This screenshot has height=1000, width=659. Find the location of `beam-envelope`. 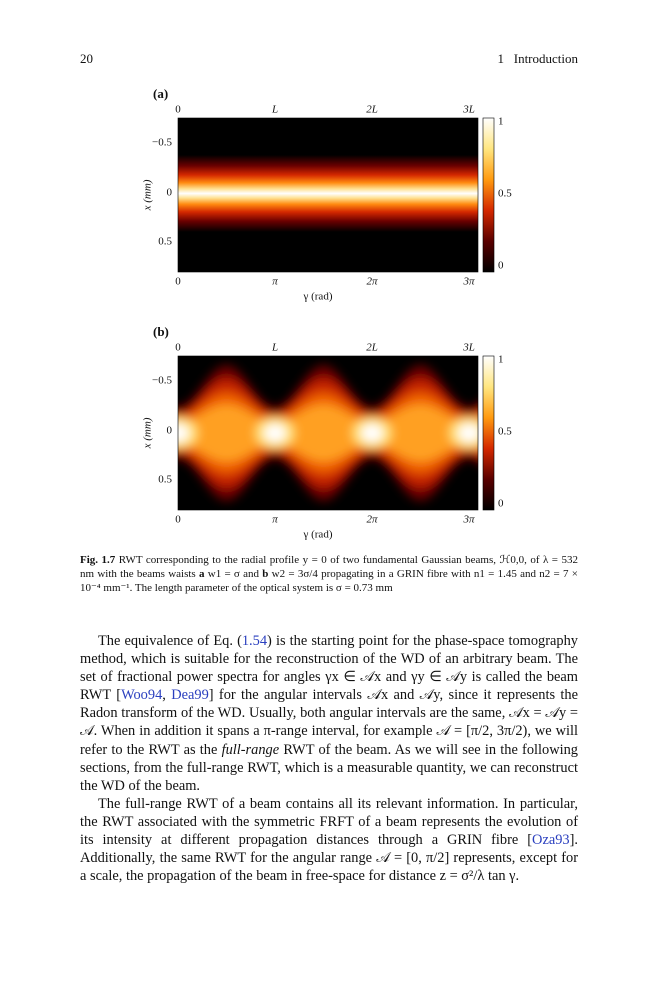

beam-envelope is located at coordinates (328, 433).